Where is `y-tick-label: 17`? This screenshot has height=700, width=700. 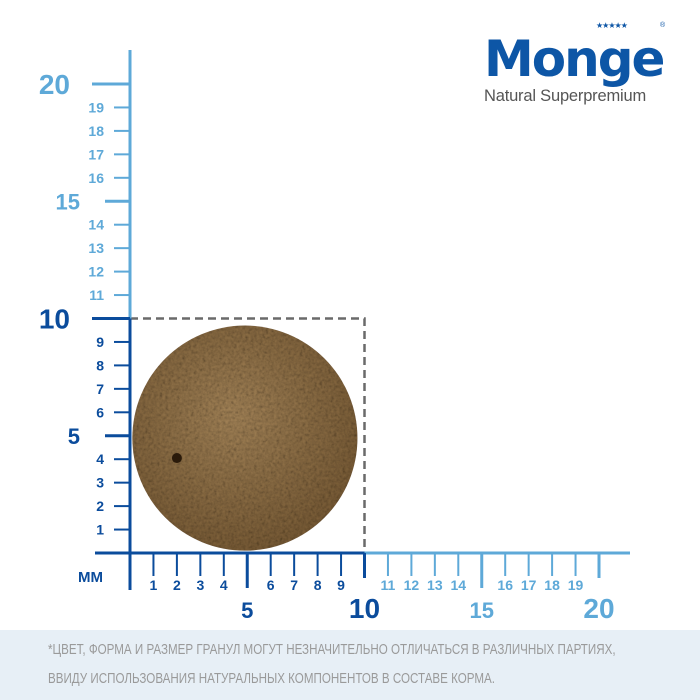 y-tick-label: 17 is located at coordinates (96, 154).